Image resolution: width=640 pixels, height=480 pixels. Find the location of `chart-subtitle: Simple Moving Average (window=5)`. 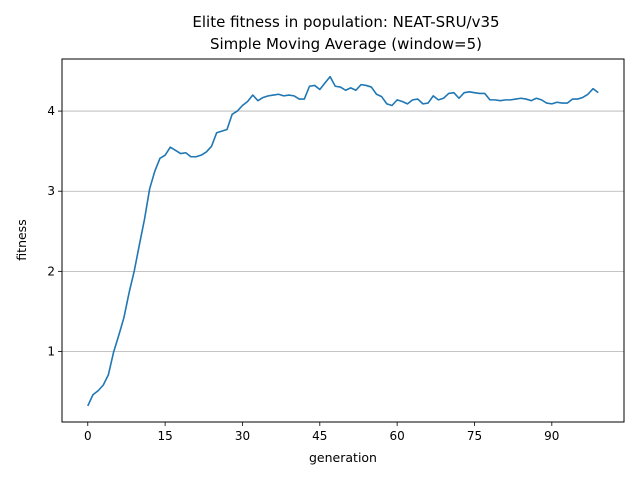

chart-subtitle: Simple Moving Average (window=5) is located at coordinates (346, 44).